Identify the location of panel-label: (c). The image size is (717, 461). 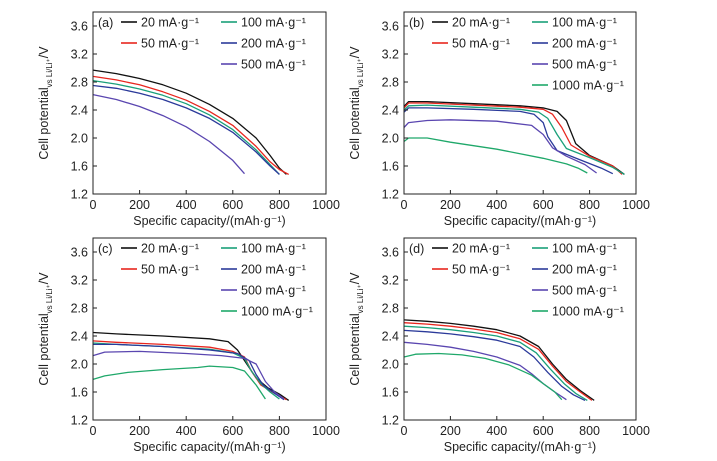
(105, 249).